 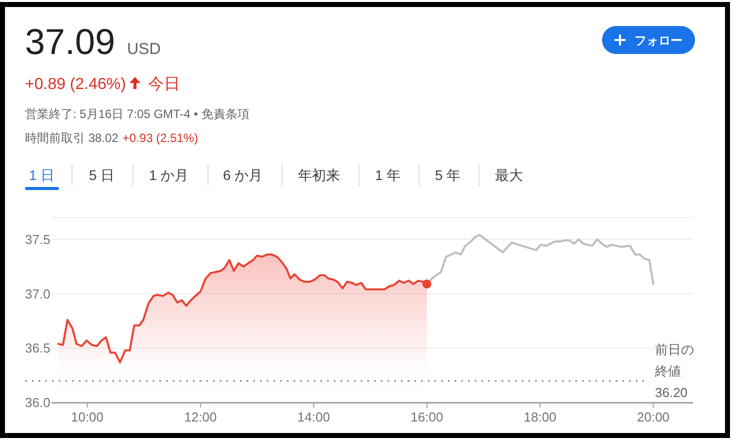 What do you see at coordinates (164, 84) in the screenshot?
I see `text: 今日` at bounding box center [164, 84].